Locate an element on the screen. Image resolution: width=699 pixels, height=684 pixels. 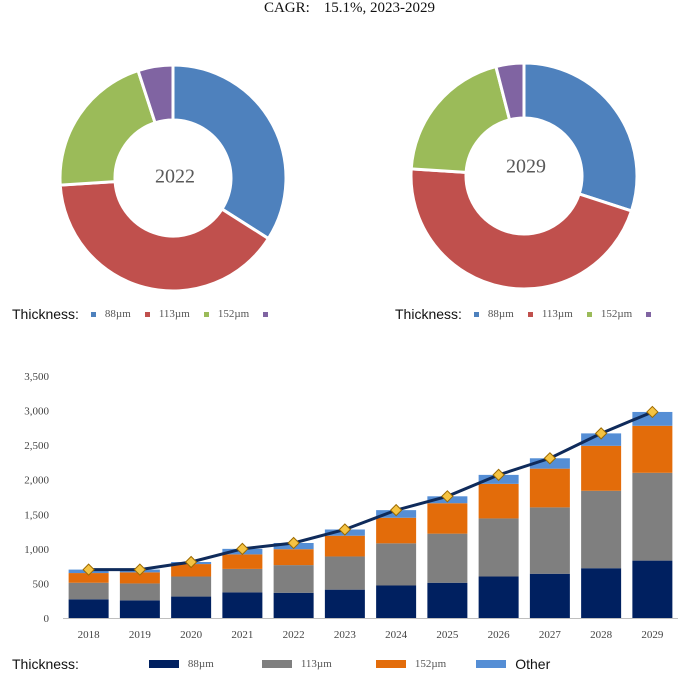
bar-segment-113m-2021 is located at coordinates (242, 580).